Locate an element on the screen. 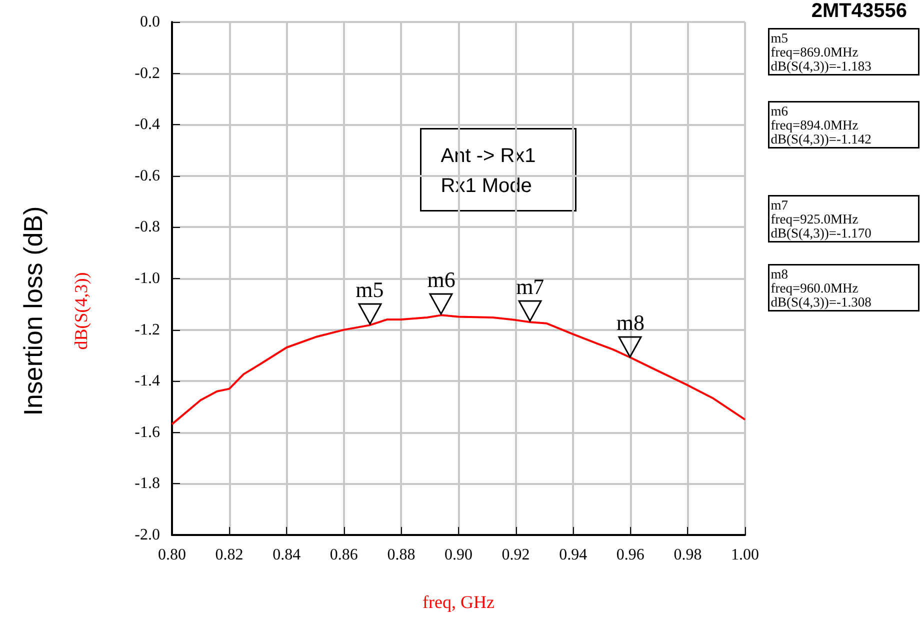  y-tick-label: -1.2 is located at coordinates (147, 329).